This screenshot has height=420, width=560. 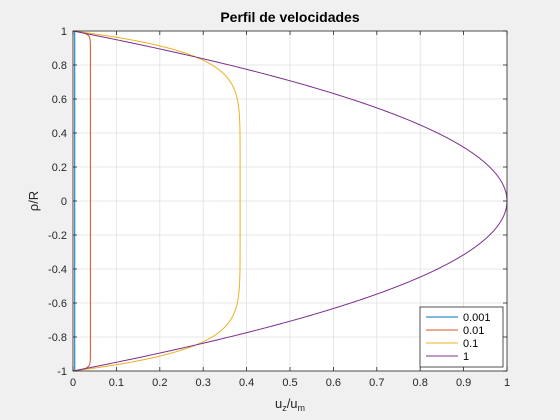 What do you see at coordinates (278, 403) in the screenshot?
I see `x-label-base: u` at bounding box center [278, 403].